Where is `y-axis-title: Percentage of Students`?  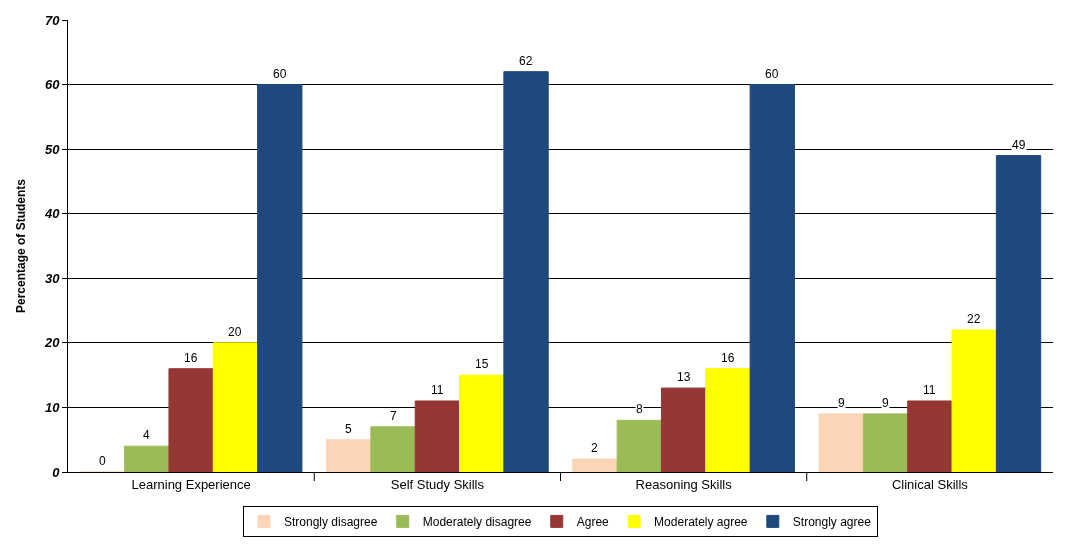
y-axis-title: Percentage of Students is located at coordinates (21, 246).